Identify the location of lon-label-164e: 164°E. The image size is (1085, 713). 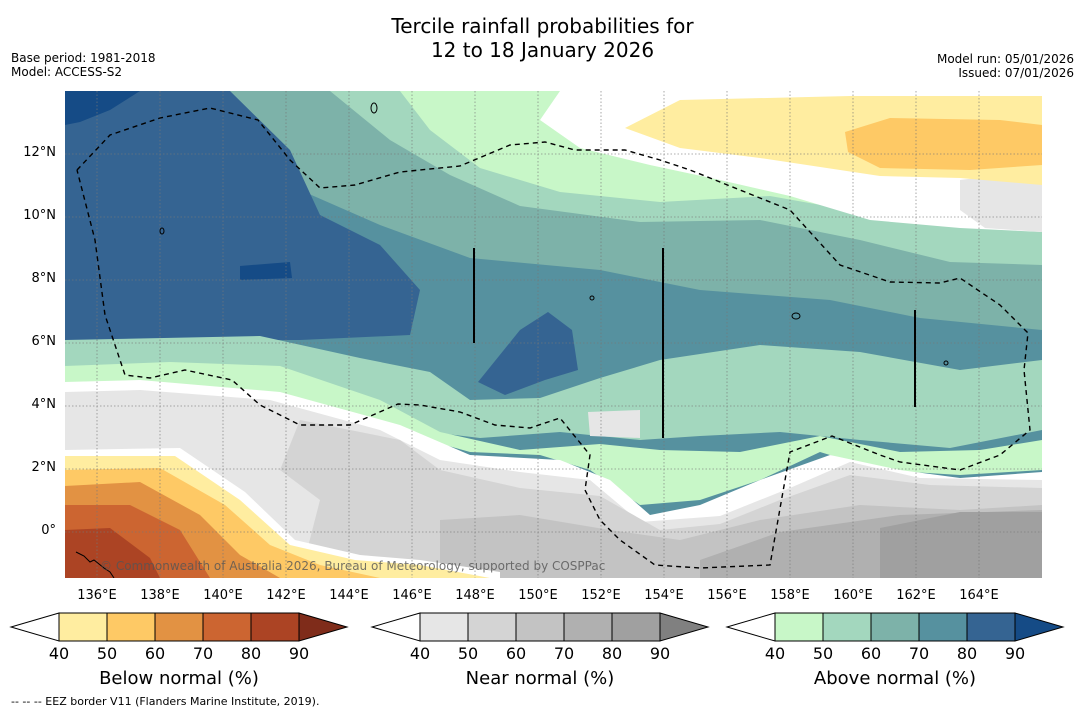
(979, 595).